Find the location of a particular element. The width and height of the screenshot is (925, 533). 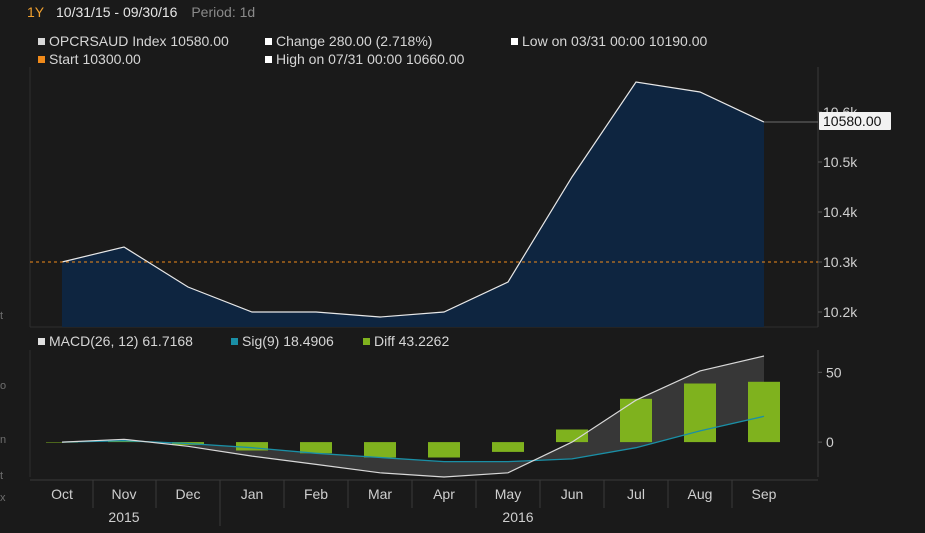

legend-macd-label: MACD(26, 12) 61.7168 is located at coordinates (121, 341).